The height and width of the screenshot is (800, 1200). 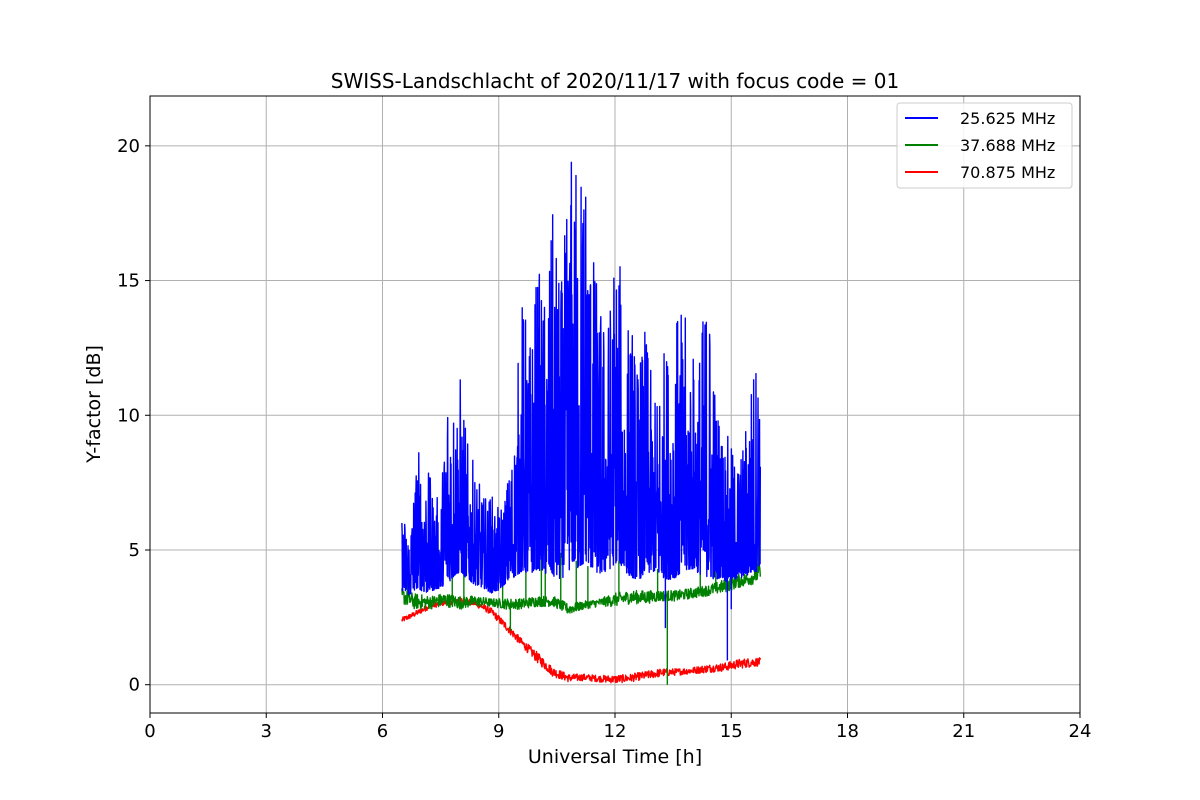 What do you see at coordinates (1007, 172) in the screenshot?
I see `legend-label: 70.875 MHz` at bounding box center [1007, 172].